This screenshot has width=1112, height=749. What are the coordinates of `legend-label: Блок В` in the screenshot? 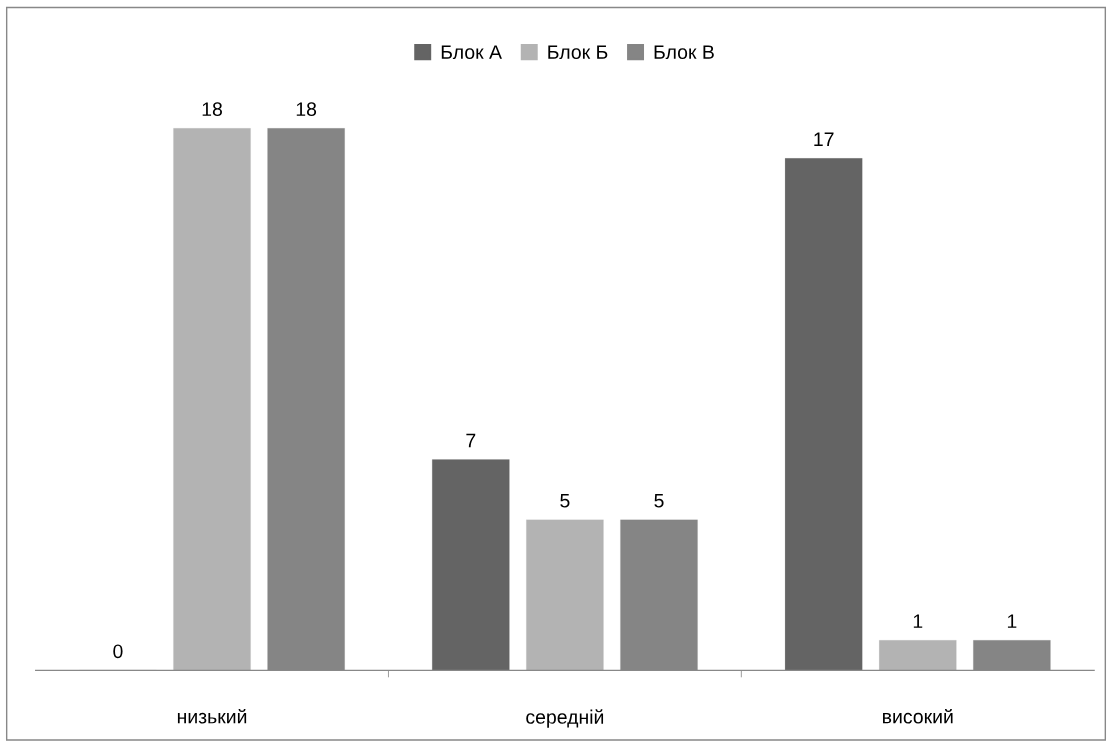 It's located at (684, 52).